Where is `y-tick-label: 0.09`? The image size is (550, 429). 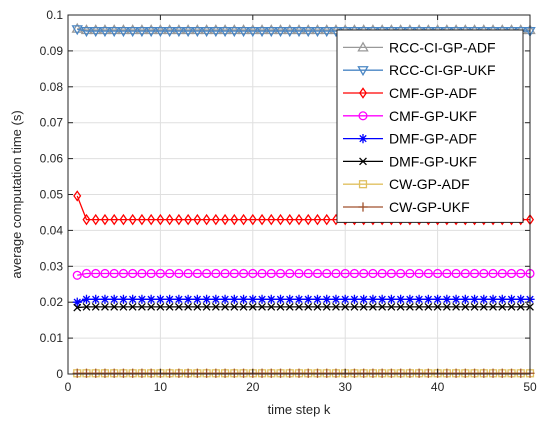 y-tick-label: 0.09 is located at coordinates (52, 51).